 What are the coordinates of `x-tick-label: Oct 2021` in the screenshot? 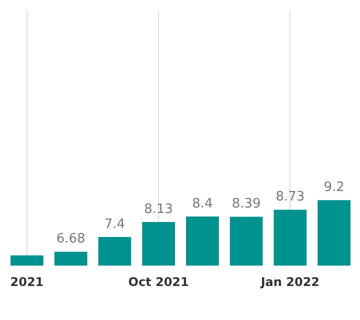 It's located at (158, 281).